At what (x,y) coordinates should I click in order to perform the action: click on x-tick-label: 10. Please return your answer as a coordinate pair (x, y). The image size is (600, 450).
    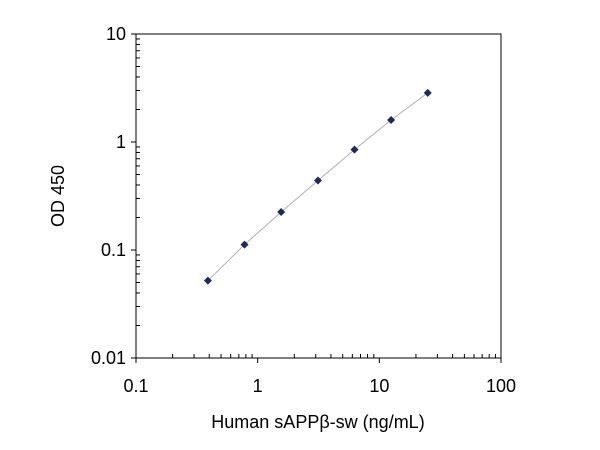
    Looking at the image, I should click on (379, 386).